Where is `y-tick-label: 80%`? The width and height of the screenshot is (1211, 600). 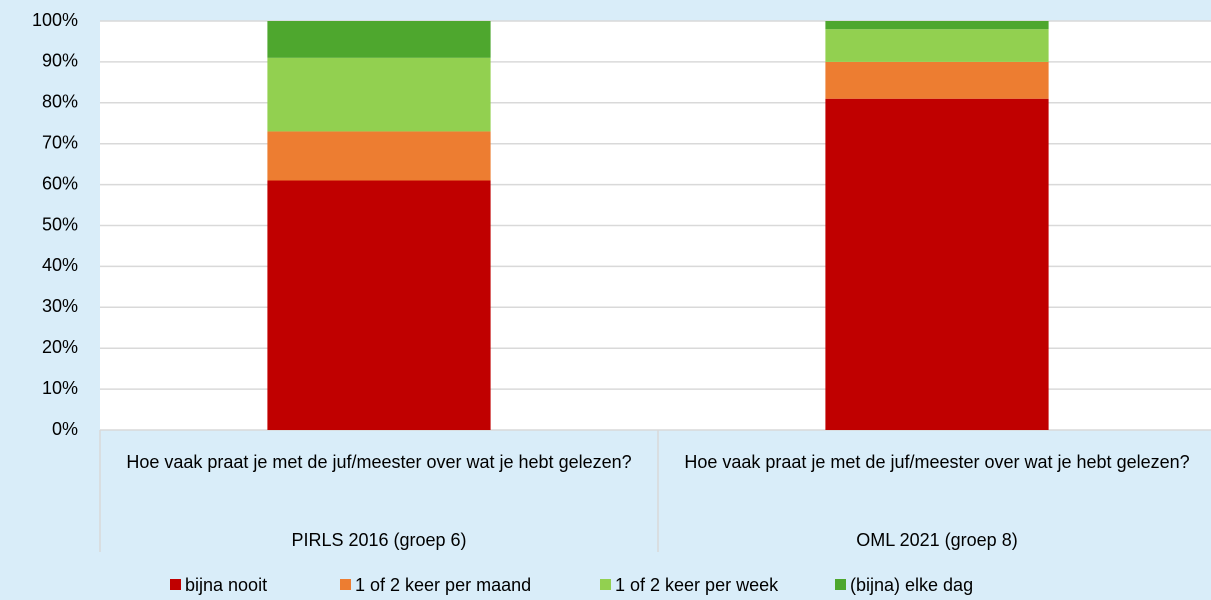
y-tick-label: 80% is located at coordinates (60, 102).